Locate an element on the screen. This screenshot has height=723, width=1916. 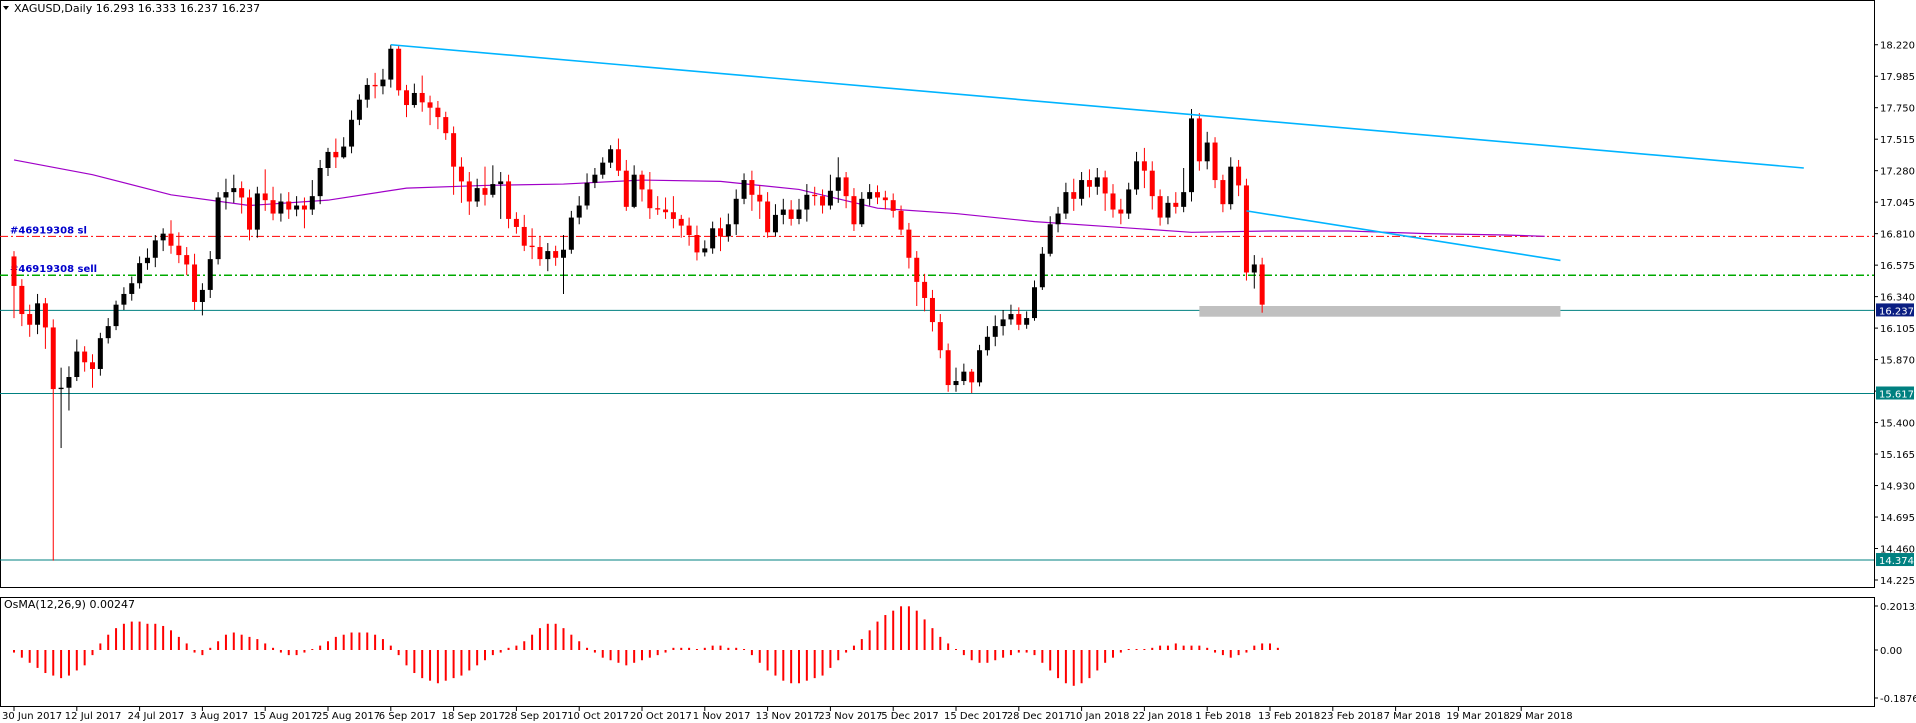
date-tick-label: 23 Feb 2018 is located at coordinates (1352, 716).